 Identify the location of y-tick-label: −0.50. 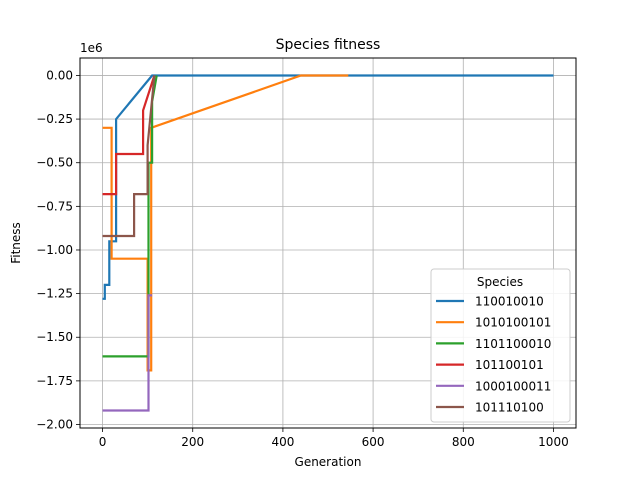
(54, 163).